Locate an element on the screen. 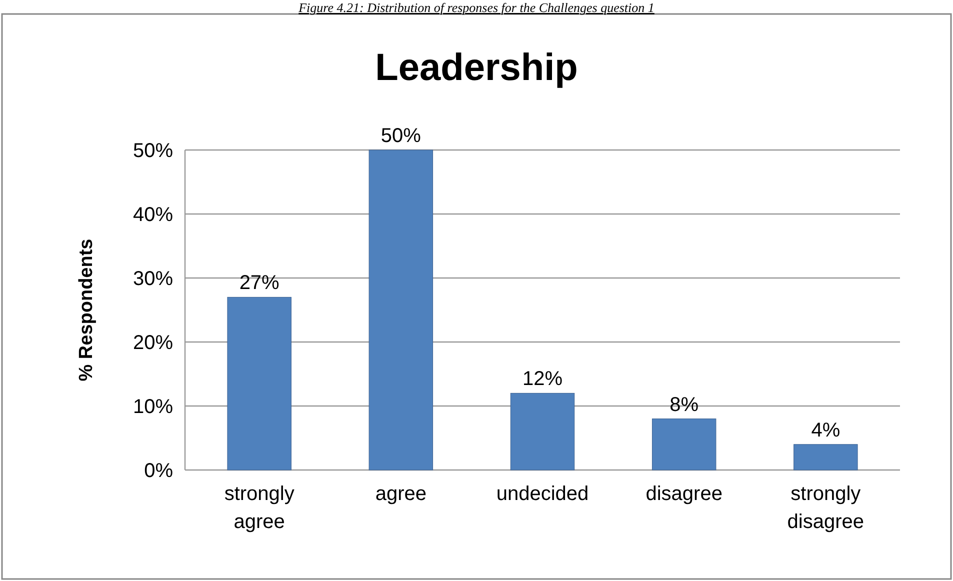 The image size is (953, 581). data-label: 27% is located at coordinates (259, 283).